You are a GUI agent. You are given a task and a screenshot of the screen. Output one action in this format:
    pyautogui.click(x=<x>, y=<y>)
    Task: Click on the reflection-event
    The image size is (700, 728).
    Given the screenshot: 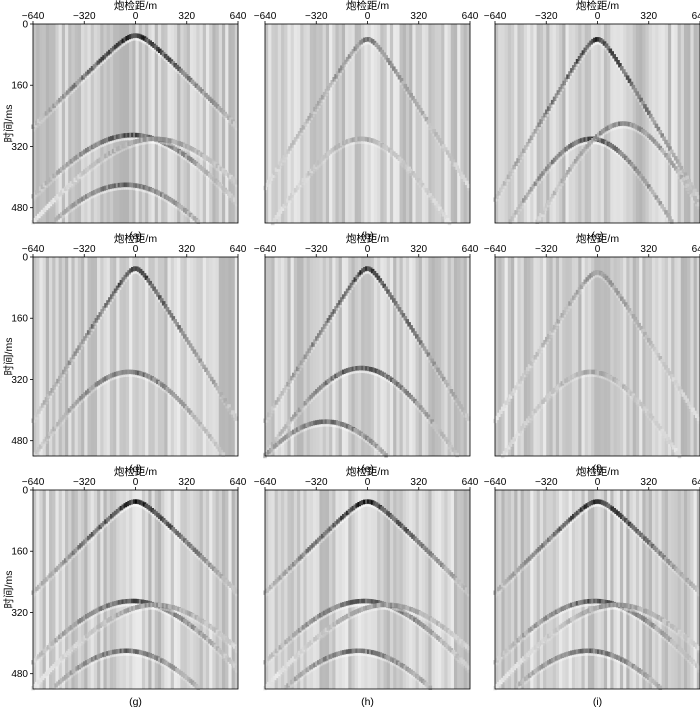 What is the action you would take?
    pyautogui.click(x=591, y=415)
    